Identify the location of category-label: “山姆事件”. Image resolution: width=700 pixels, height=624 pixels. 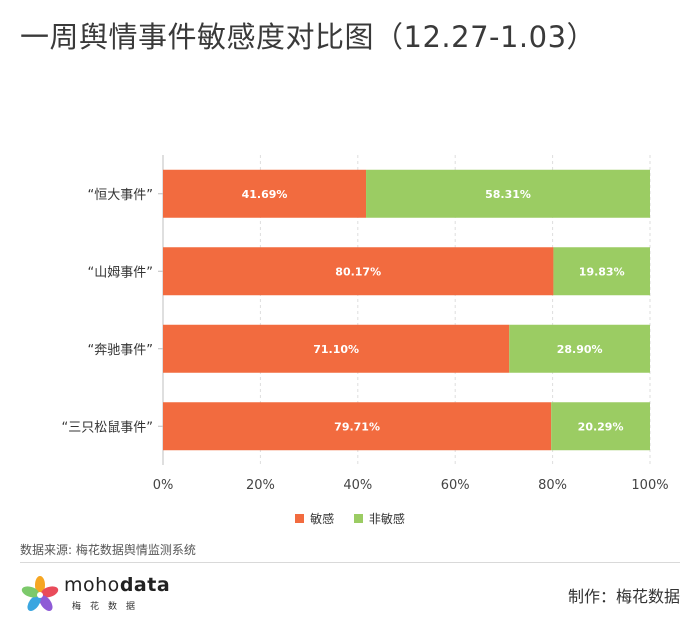
(120, 272).